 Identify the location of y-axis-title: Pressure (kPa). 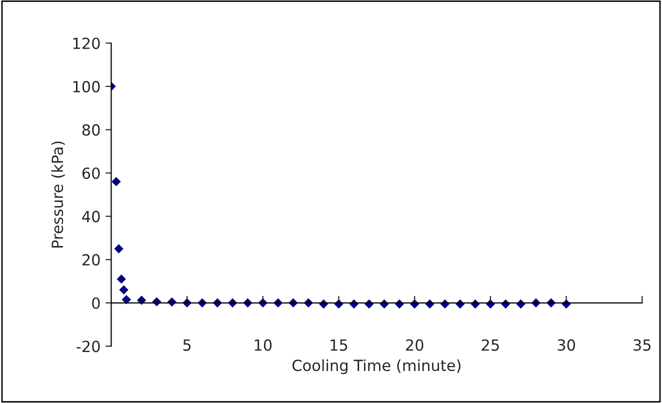
(58, 195).